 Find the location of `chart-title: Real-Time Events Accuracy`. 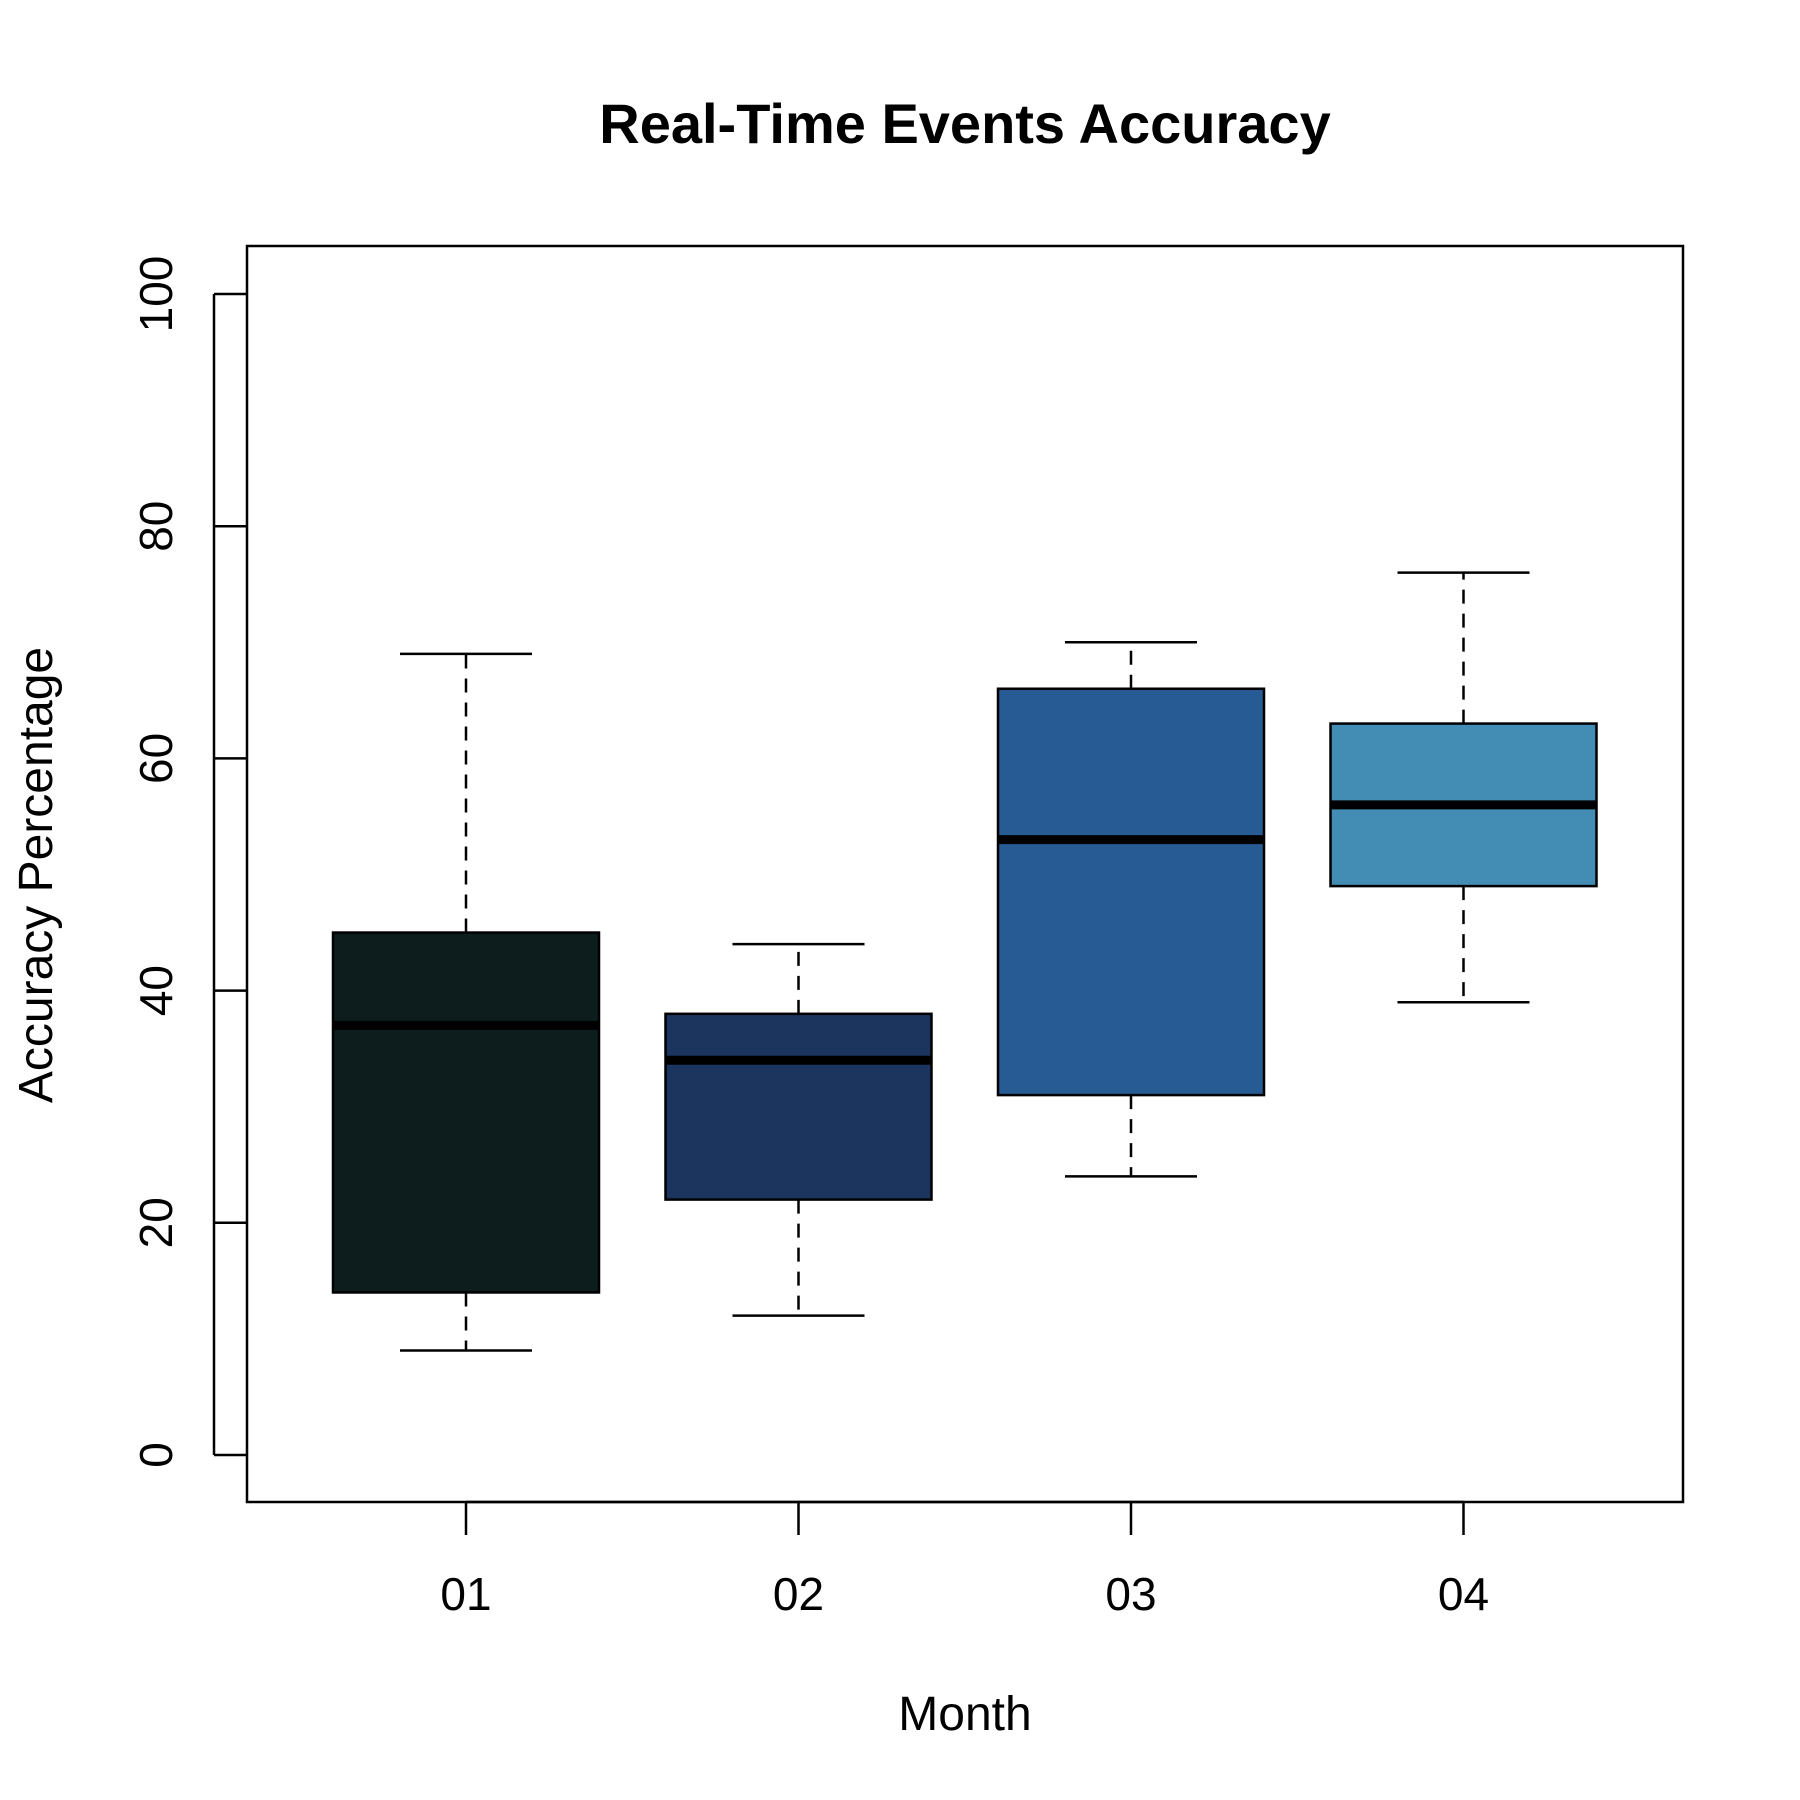

chart-title: Real-Time Events Accuracy is located at coordinates (964, 123).